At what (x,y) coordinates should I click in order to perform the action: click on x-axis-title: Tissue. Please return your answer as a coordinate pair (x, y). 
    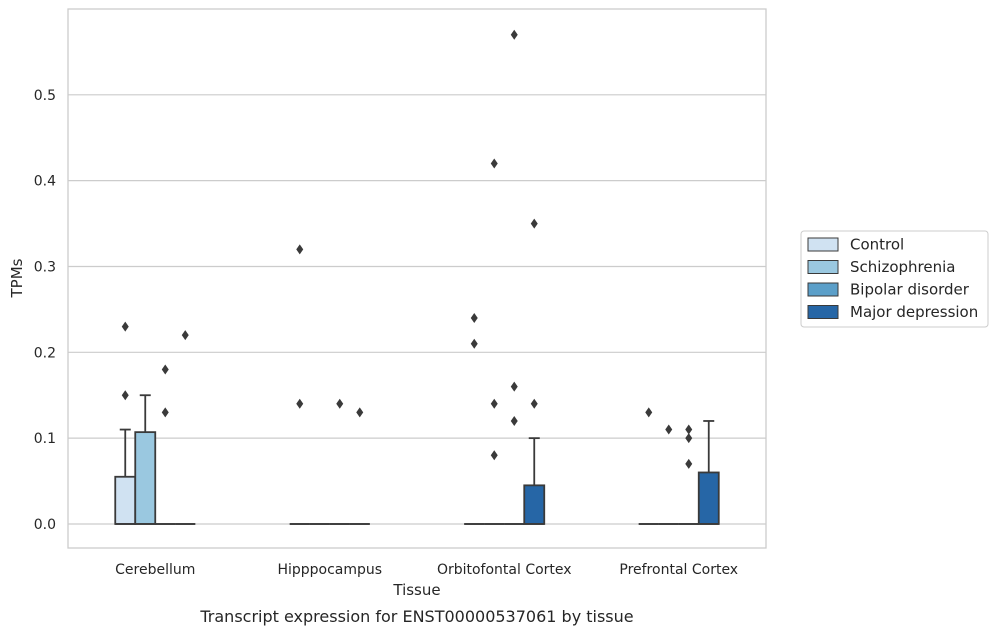
    Looking at the image, I should click on (416, 590).